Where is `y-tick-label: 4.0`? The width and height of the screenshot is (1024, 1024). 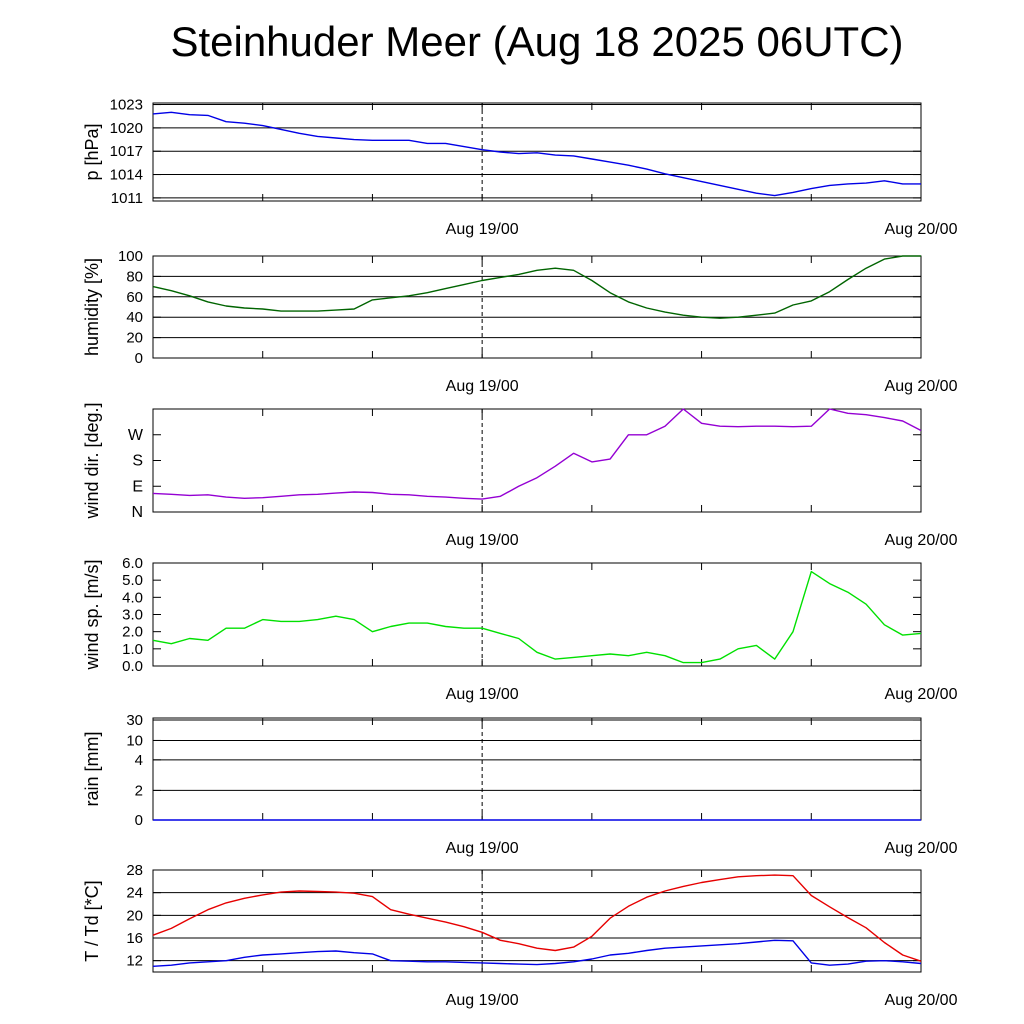
y-tick-label: 4.0 is located at coordinates (132, 597).